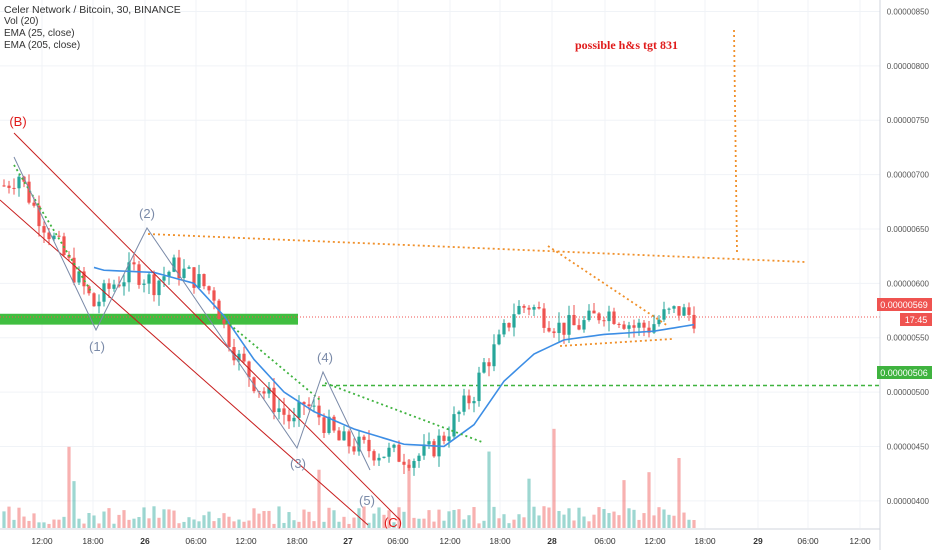 The width and height of the screenshot is (932, 550). I want to click on wave-label: (B), so click(17, 121).